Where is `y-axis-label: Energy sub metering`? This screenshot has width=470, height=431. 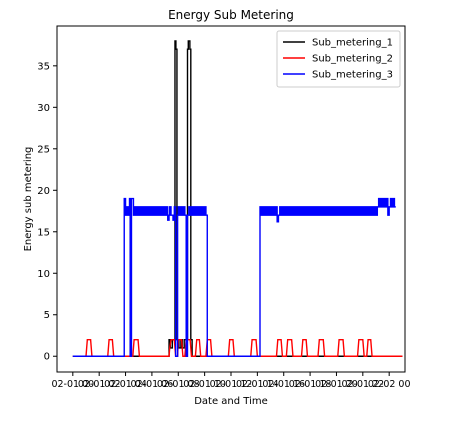 y-axis-label: Energy sub metering is located at coordinates (28, 199).